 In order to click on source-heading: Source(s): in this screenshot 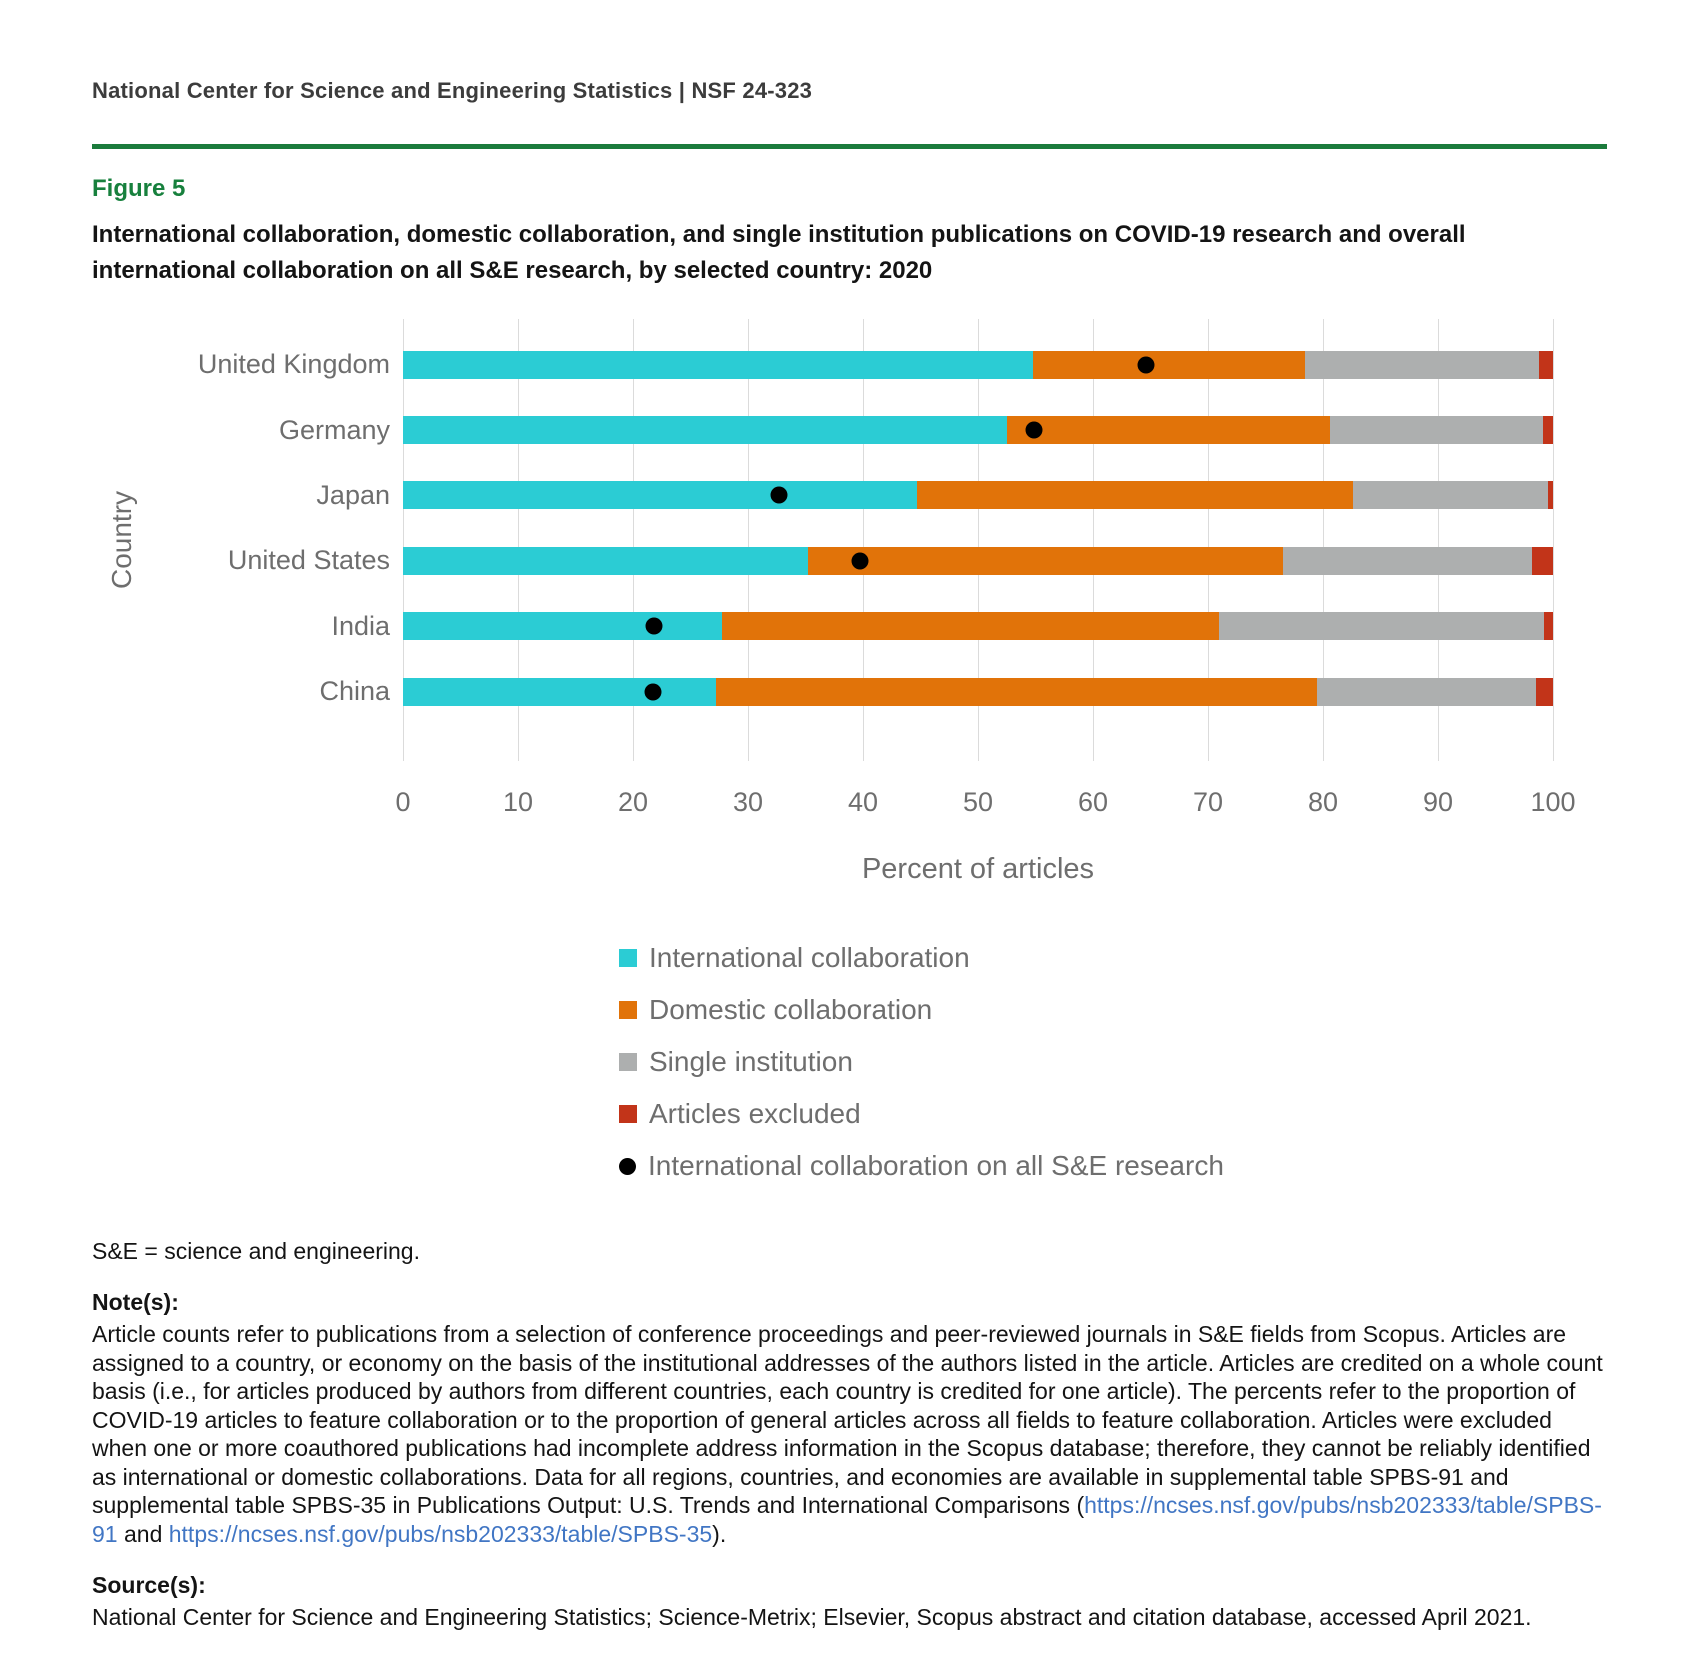, I will do `click(149, 1585)`.